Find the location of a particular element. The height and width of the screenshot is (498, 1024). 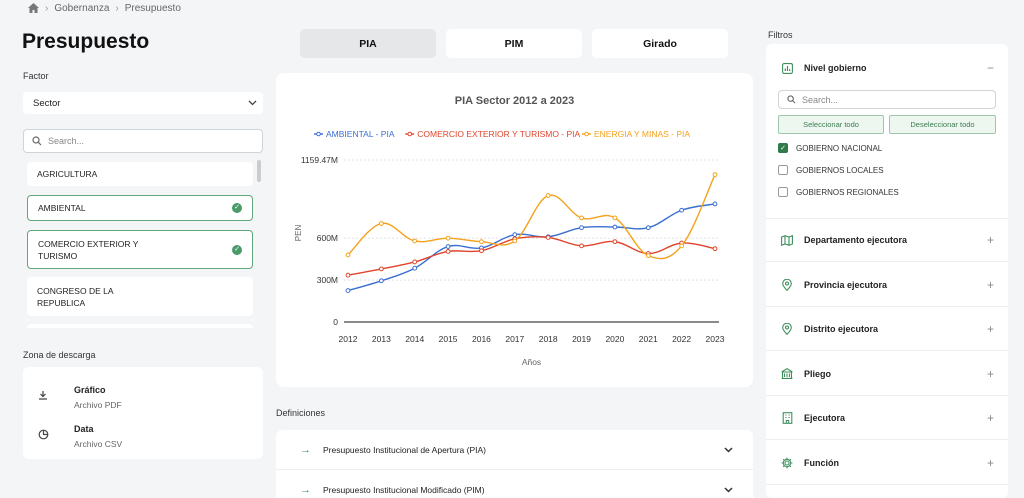

filter-pliego: Pliego + is located at coordinates (887, 374).